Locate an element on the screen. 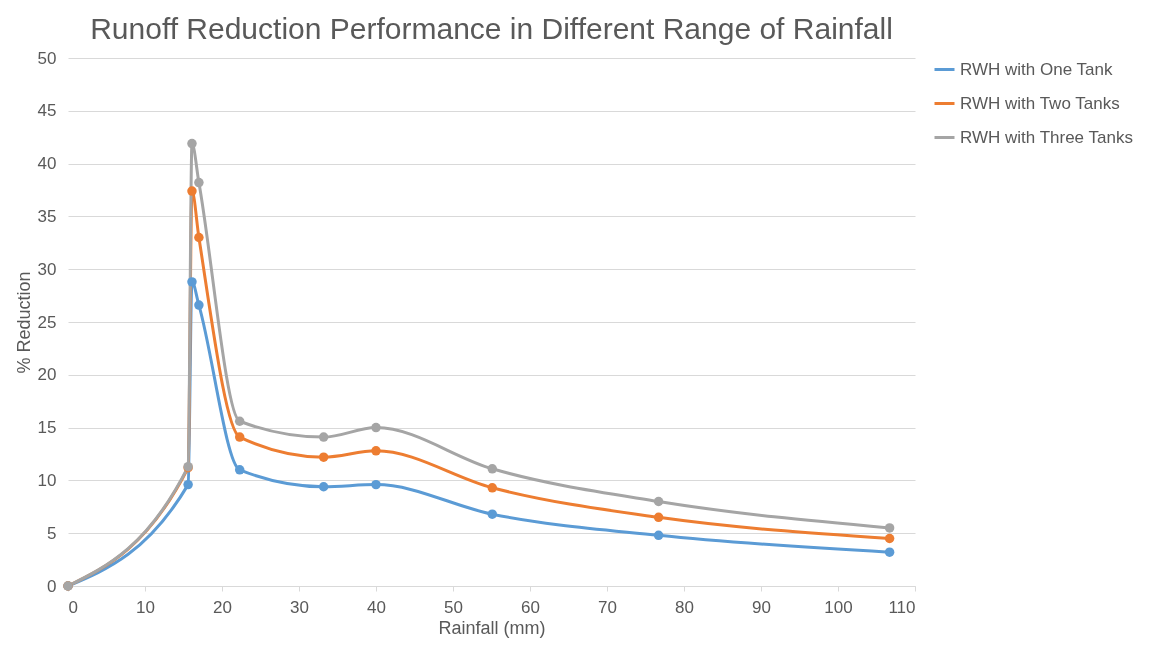 The image size is (1149, 652). x-tick-label: 60 is located at coordinates (530, 607).